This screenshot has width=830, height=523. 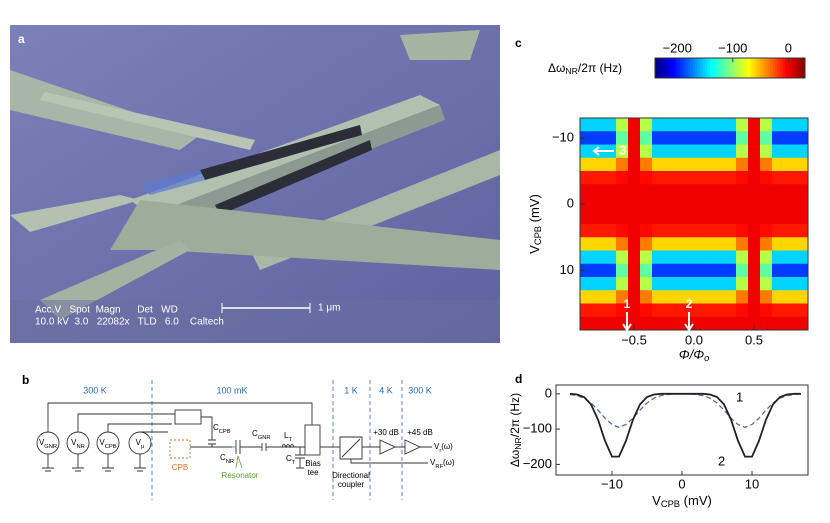 I want to click on colorbar-label-part: /2π (Hz), so click(x=600, y=68).